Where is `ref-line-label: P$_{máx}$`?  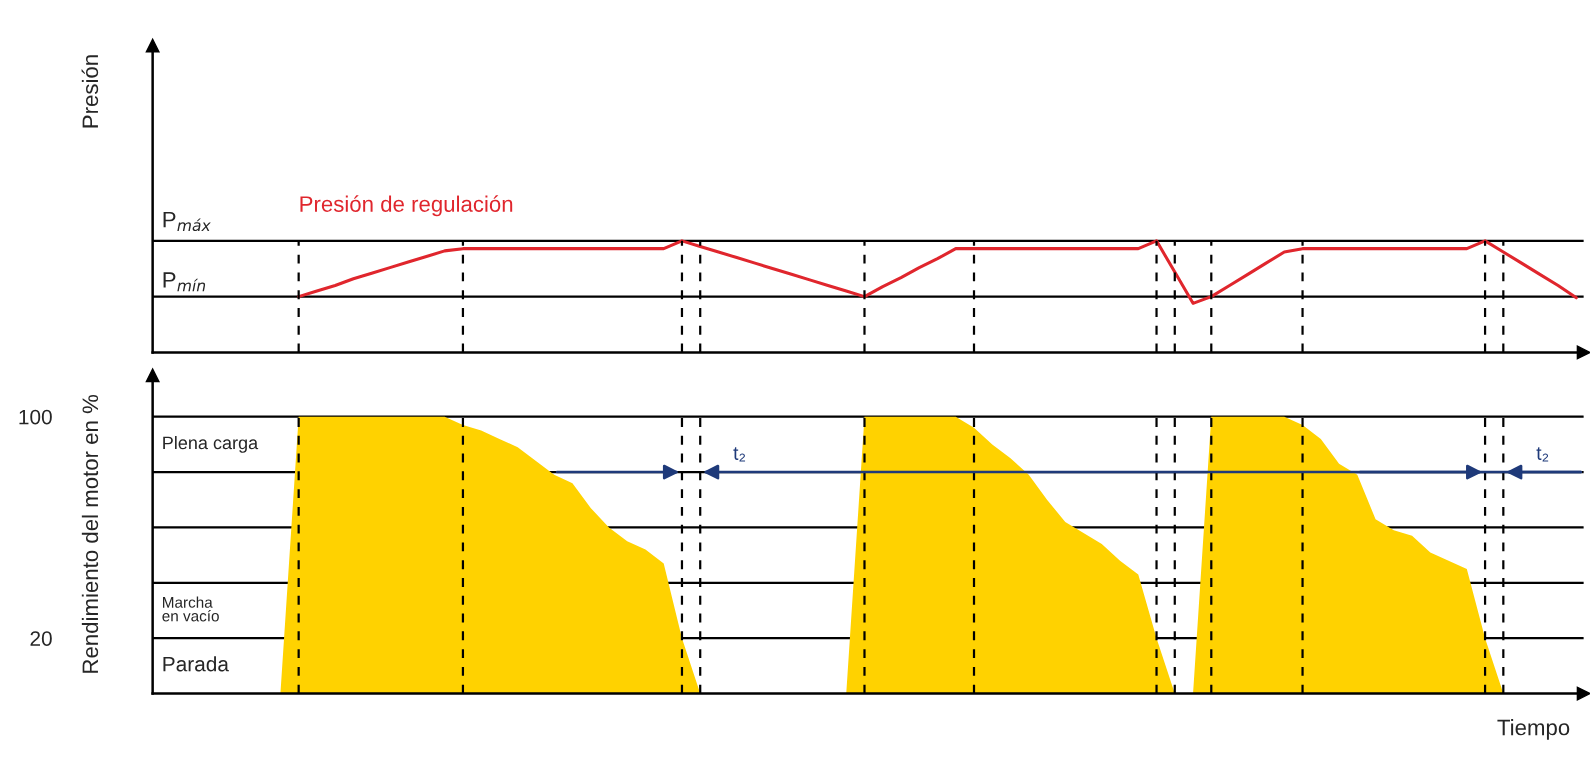
ref-line-label: P$_{máx}$ is located at coordinates (187, 221).